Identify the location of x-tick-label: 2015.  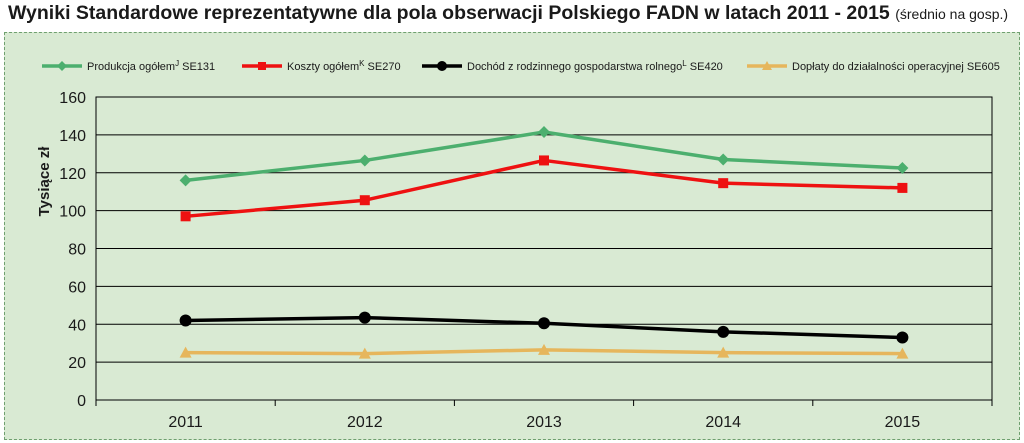
(903, 422).